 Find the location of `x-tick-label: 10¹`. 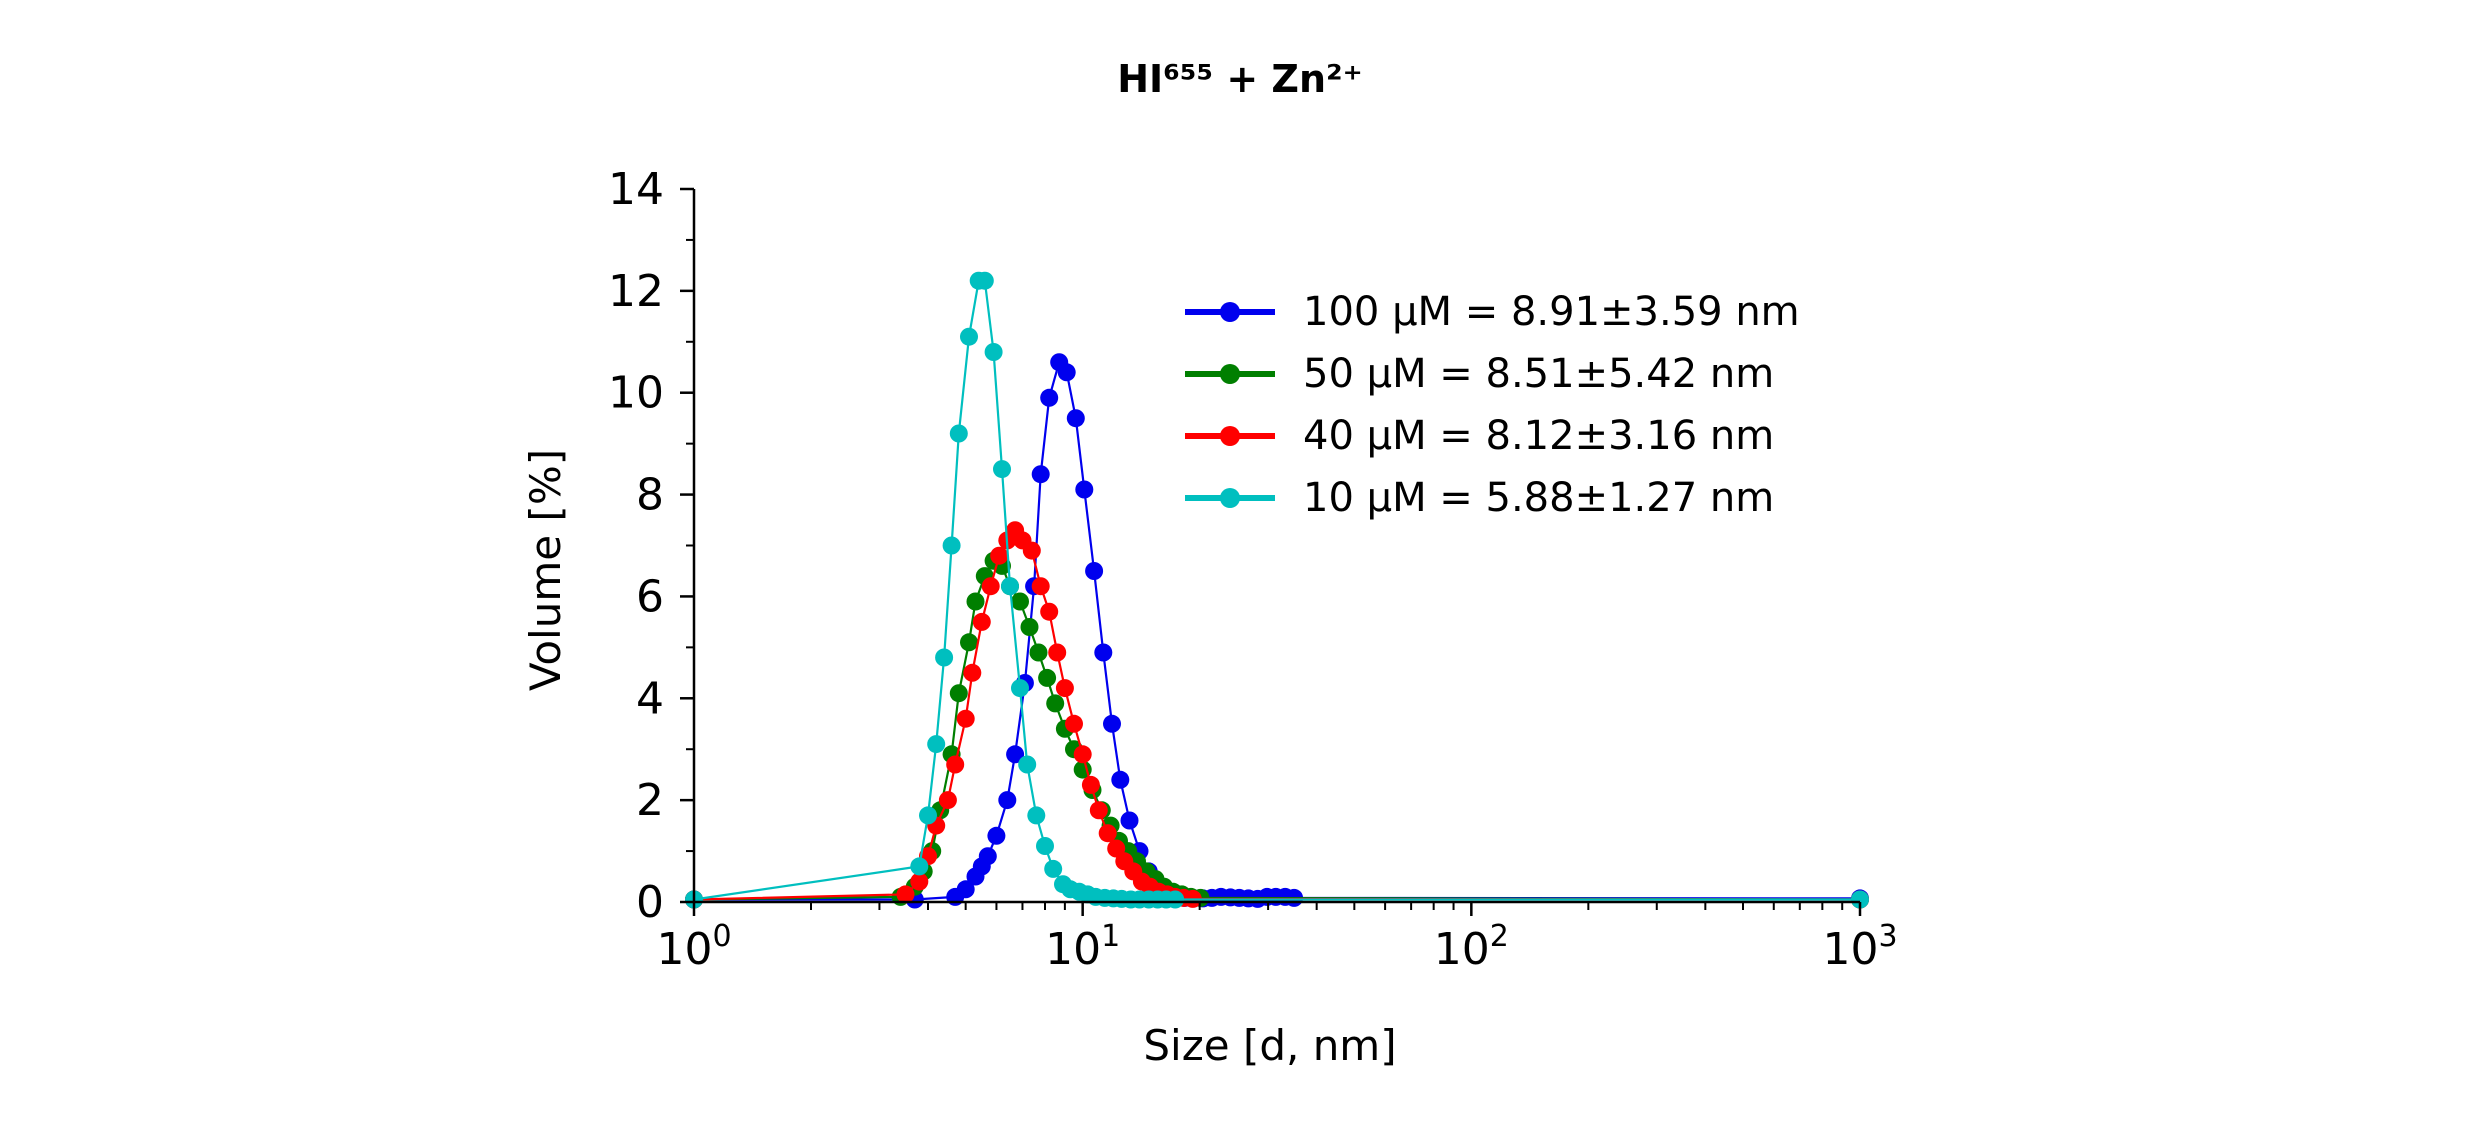

x-tick-label: 10¹ is located at coordinates (1082, 947).